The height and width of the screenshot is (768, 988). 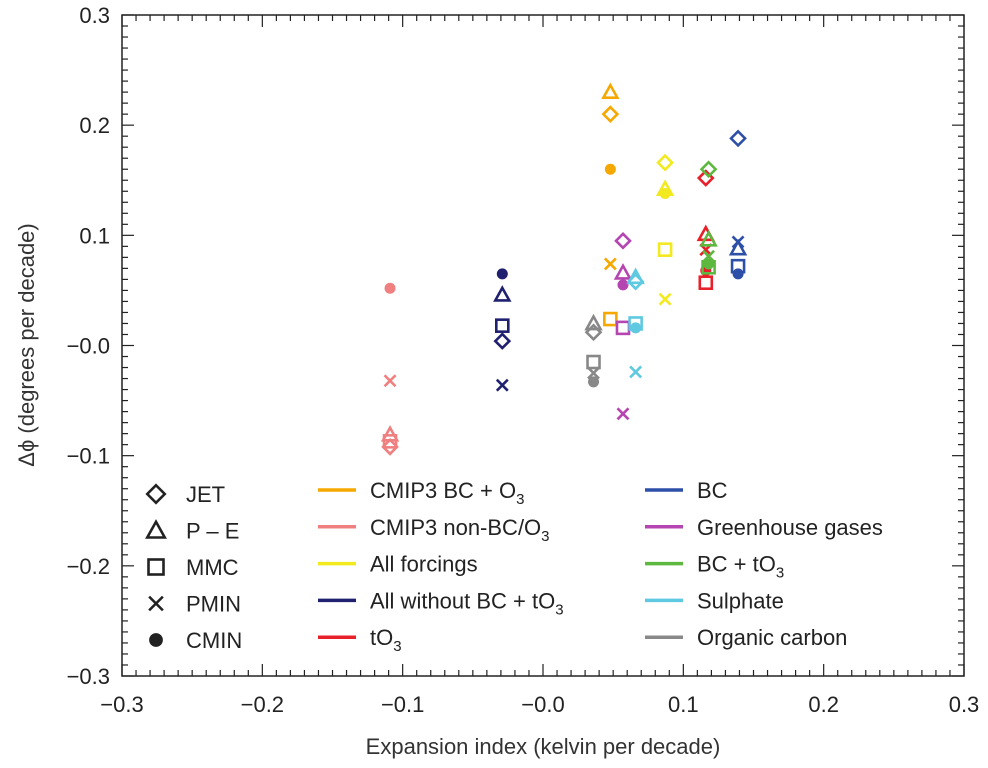 What do you see at coordinates (156, 603) in the screenshot?
I see `legend-marker-cross-icon` at bounding box center [156, 603].